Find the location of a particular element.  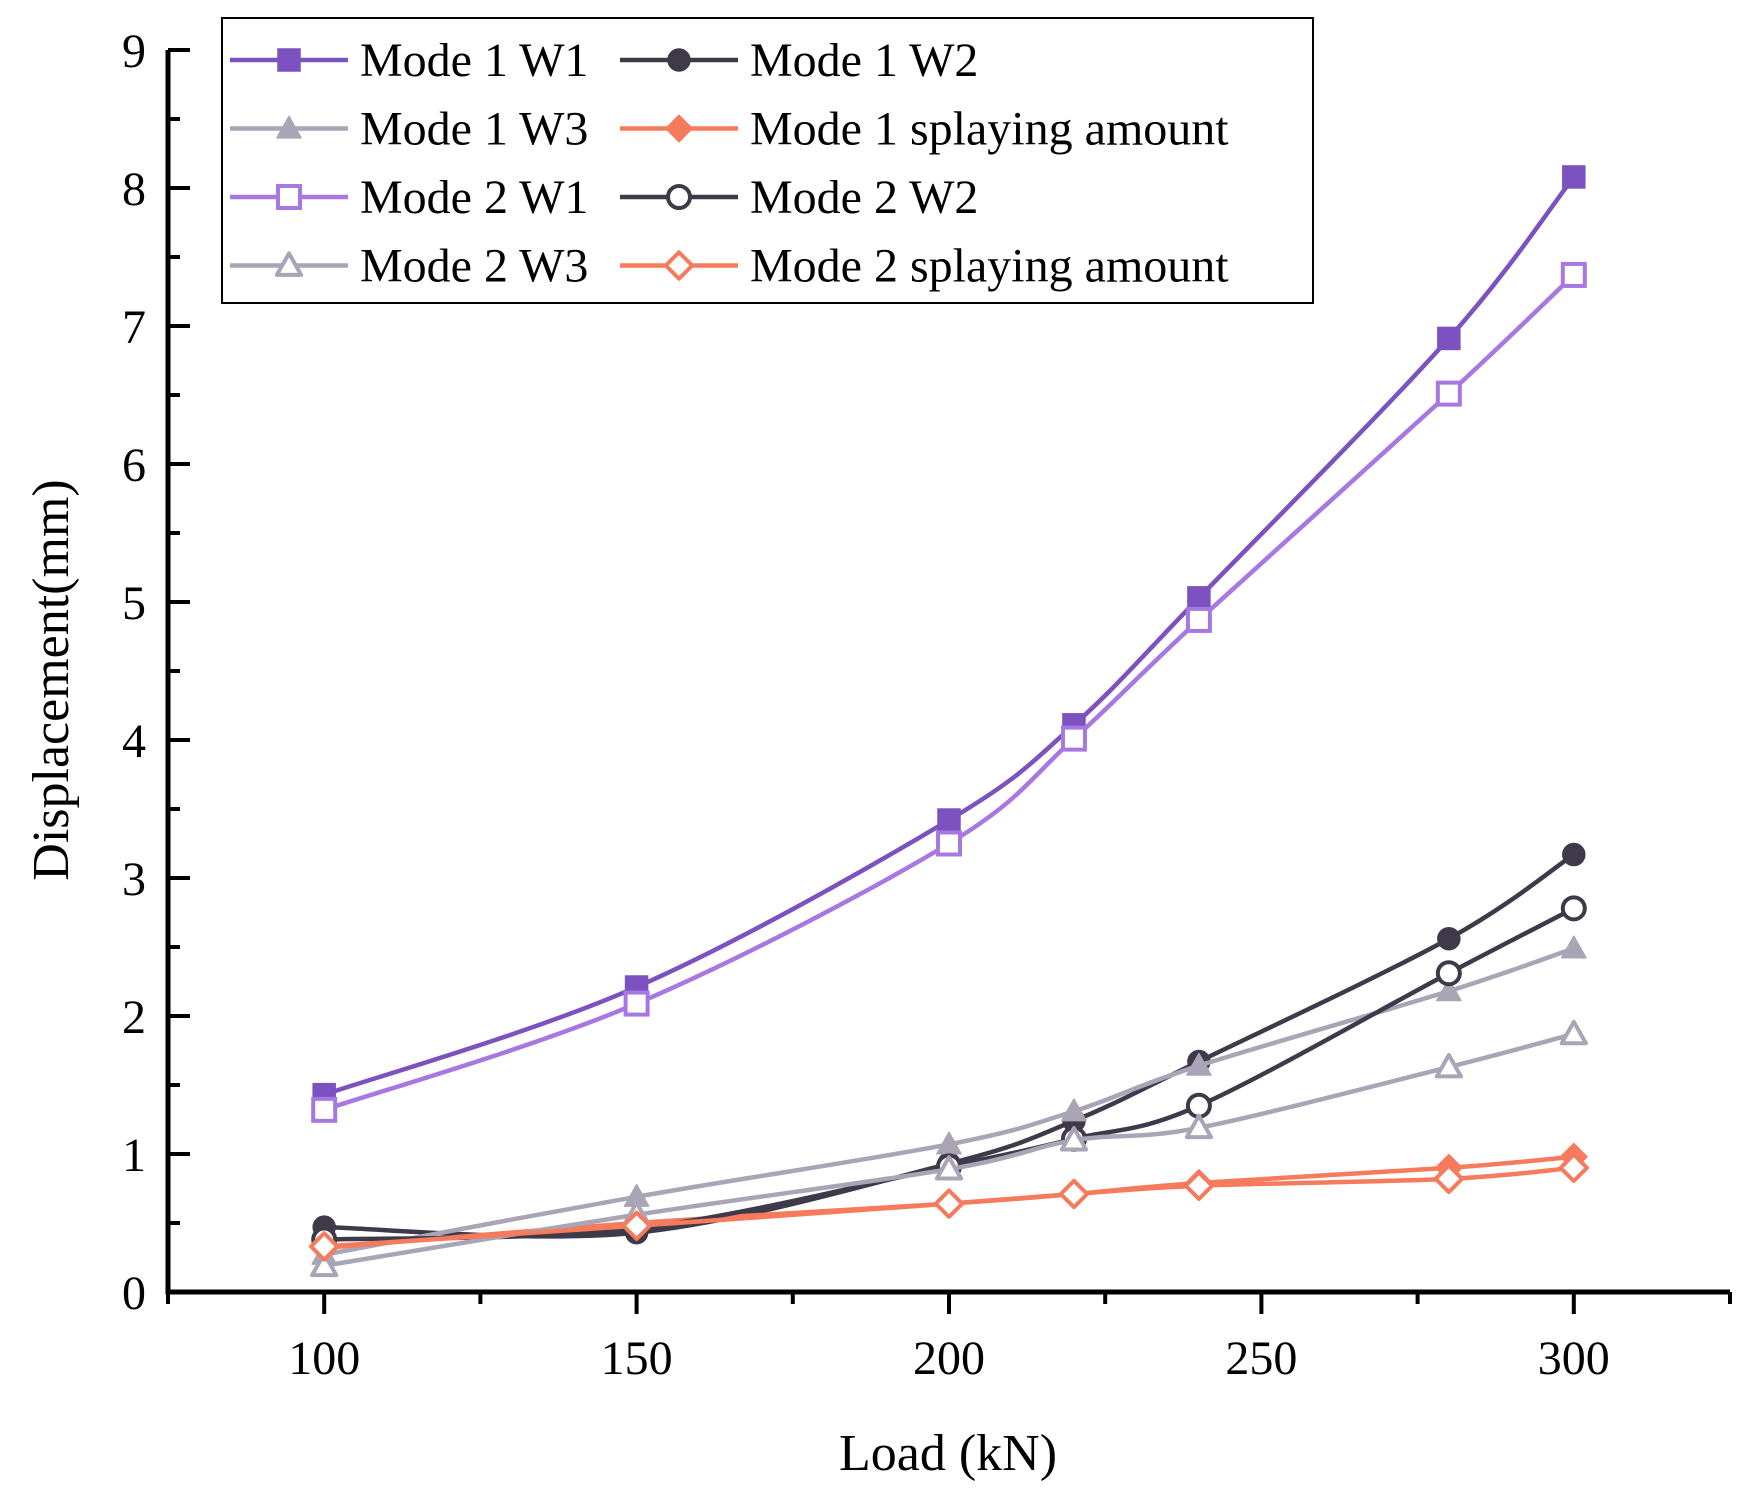

legend-label: Mode 2 W2 is located at coordinates (864, 197).